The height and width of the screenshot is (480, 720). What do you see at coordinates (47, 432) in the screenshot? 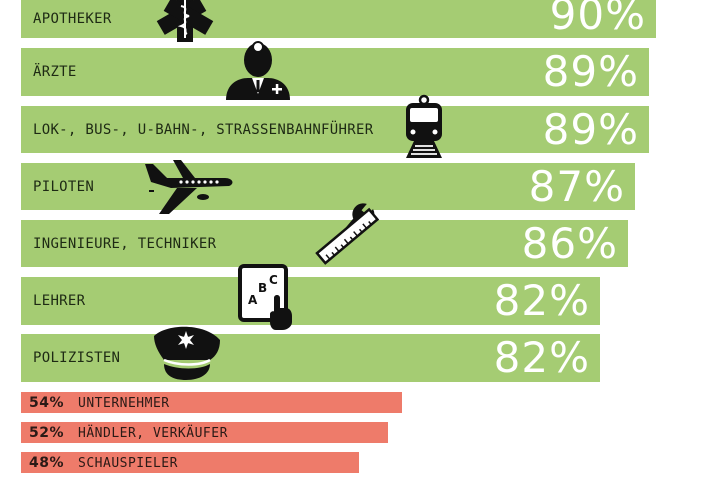
I see `bar-value: 52%` at bounding box center [47, 432].